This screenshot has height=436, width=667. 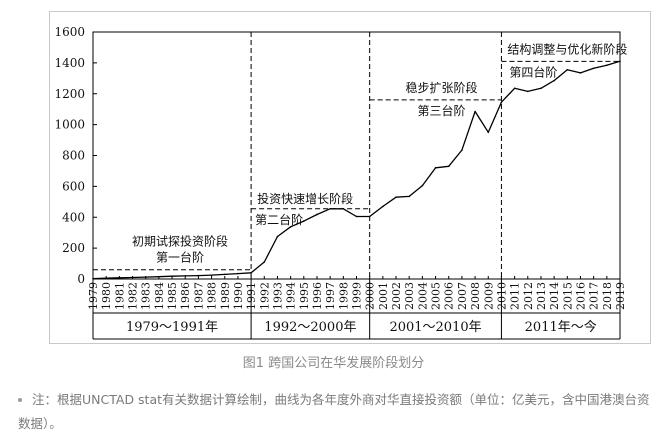 I want to click on x-tick-label: 1989, so click(x=225, y=296).